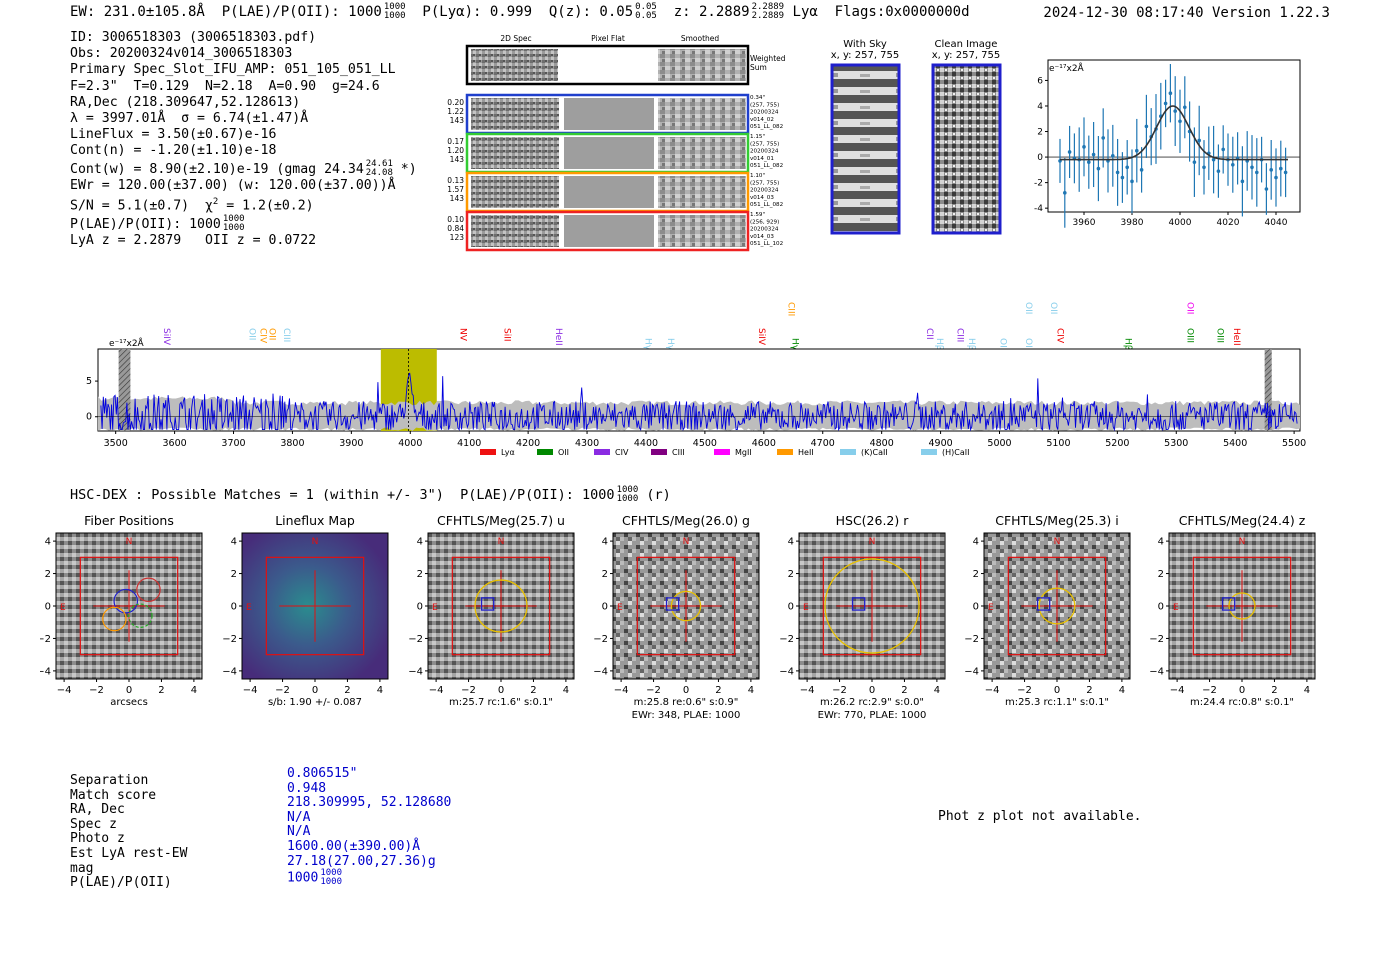  Describe the element at coordinates (145, 224) in the screenshot. I see `info-plae-text: P(LAE)/P(OII): 1000` at that location.